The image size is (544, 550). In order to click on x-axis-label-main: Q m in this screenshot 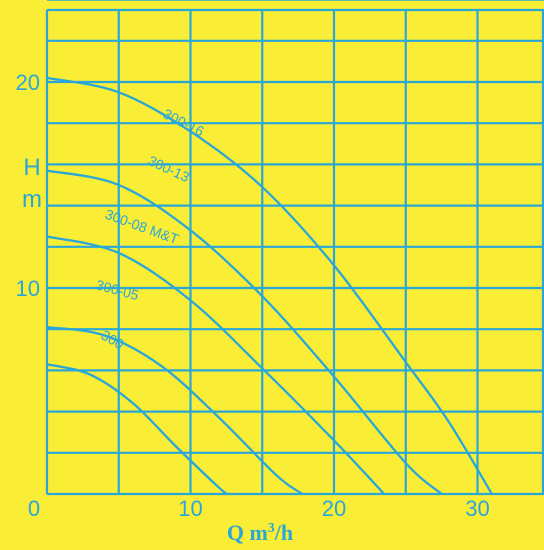, I will do `click(247, 532)`.